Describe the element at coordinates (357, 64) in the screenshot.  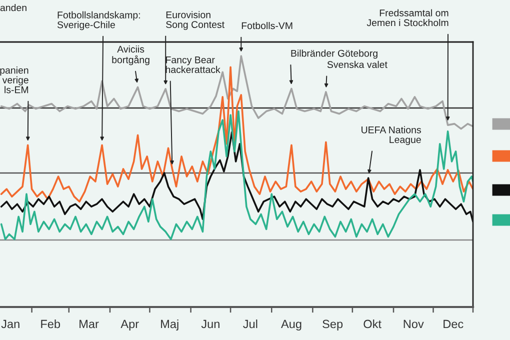
I see `annotation: Svenska valet` at that location.